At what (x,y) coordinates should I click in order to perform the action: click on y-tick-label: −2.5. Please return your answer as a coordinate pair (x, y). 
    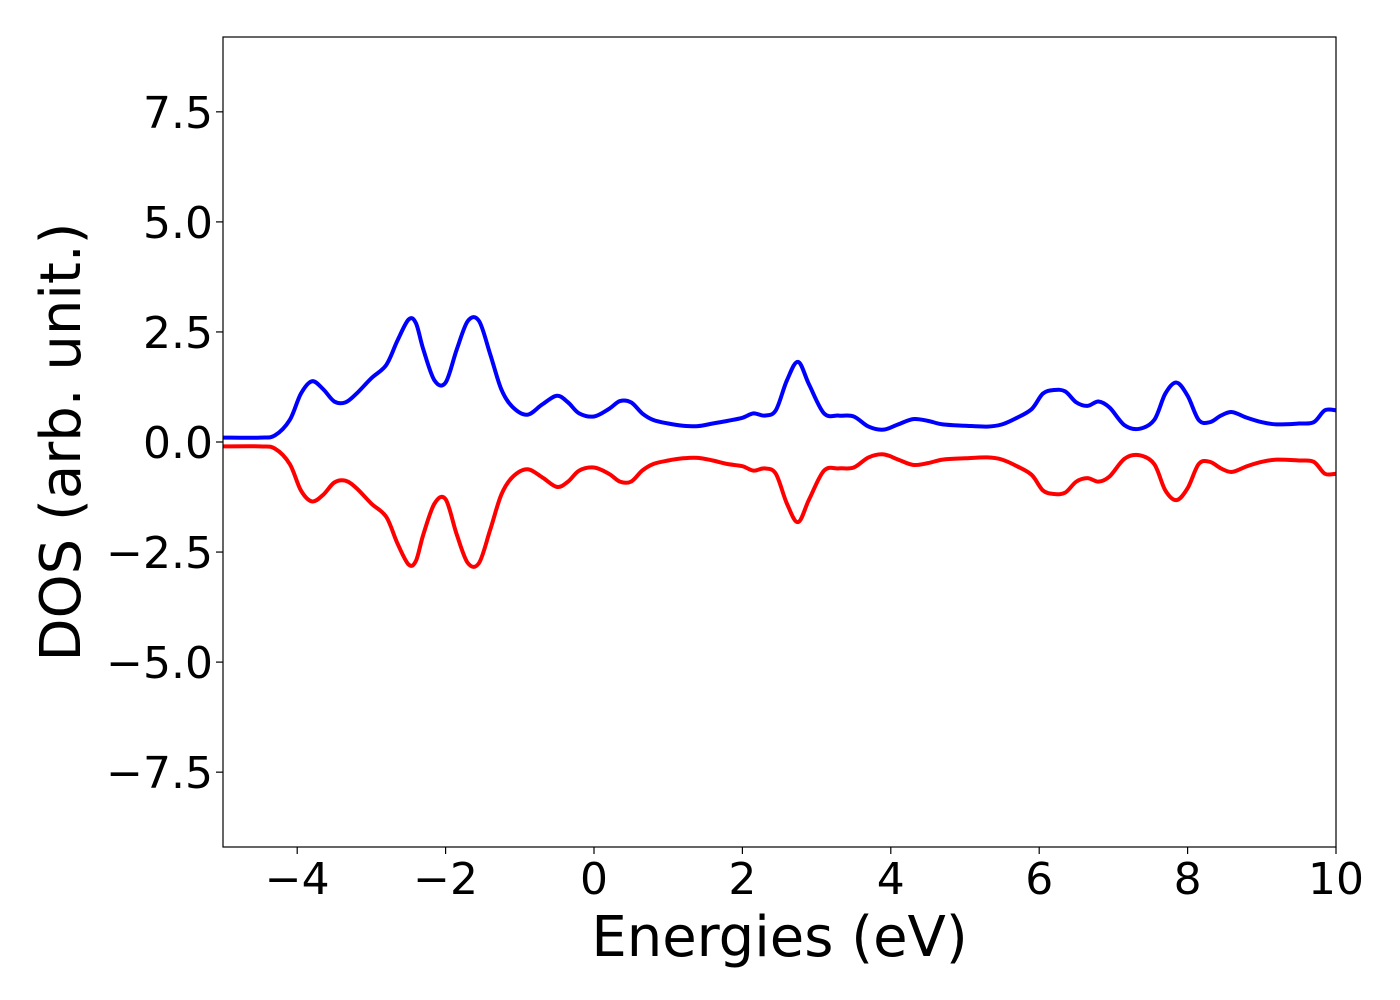
    Looking at the image, I should click on (159, 553).